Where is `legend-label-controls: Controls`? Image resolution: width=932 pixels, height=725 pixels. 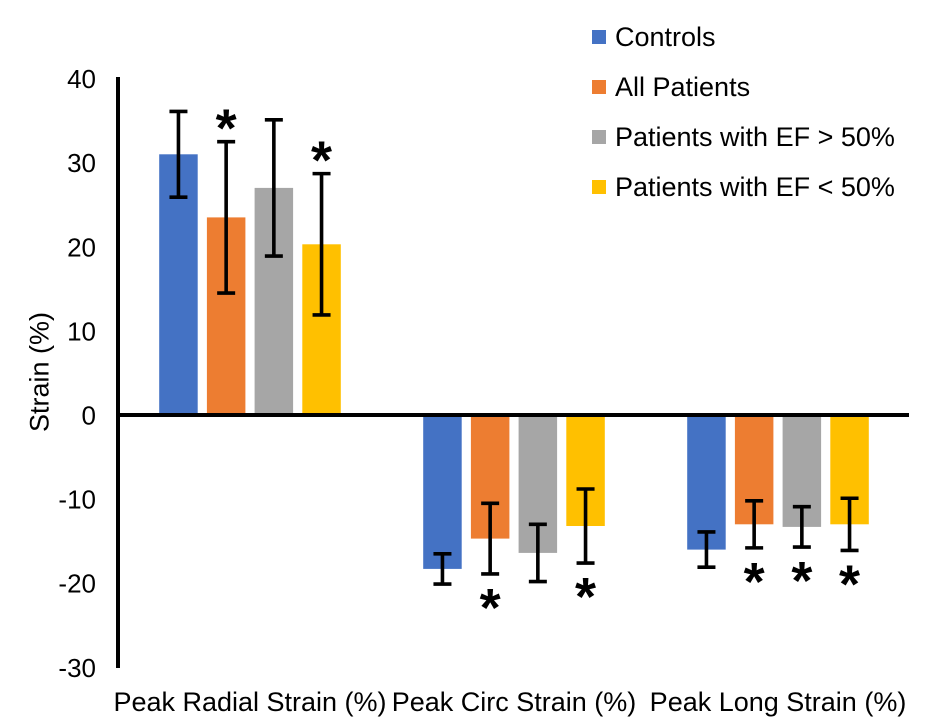 legend-label-controls: Controls is located at coordinates (665, 36).